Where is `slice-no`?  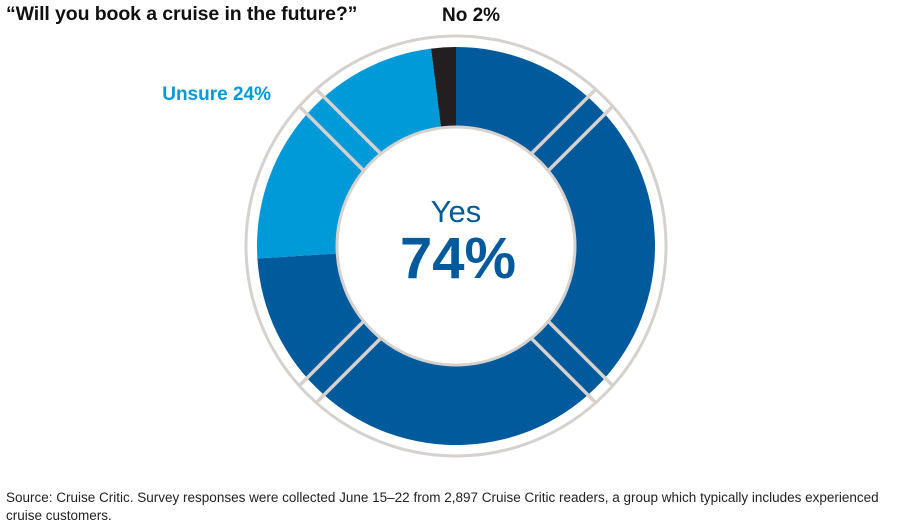 slice-no is located at coordinates (443, 87).